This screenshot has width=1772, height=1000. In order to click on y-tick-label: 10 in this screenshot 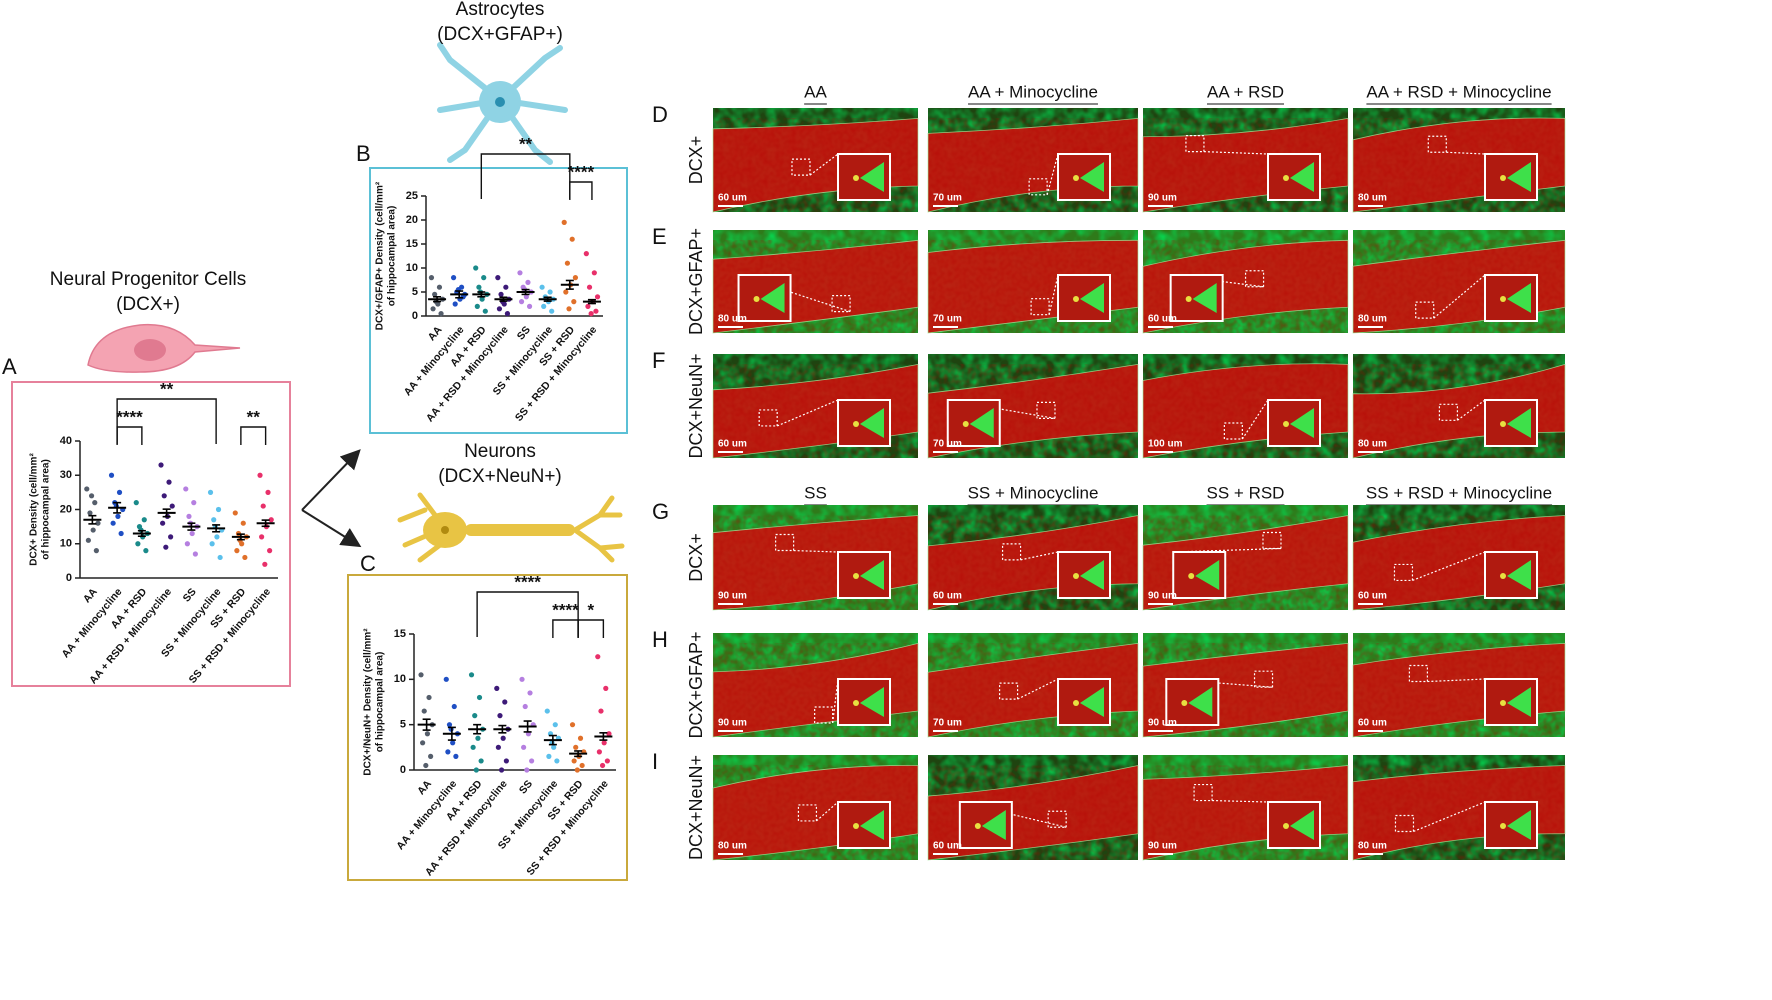, I will do `click(66, 544)`.